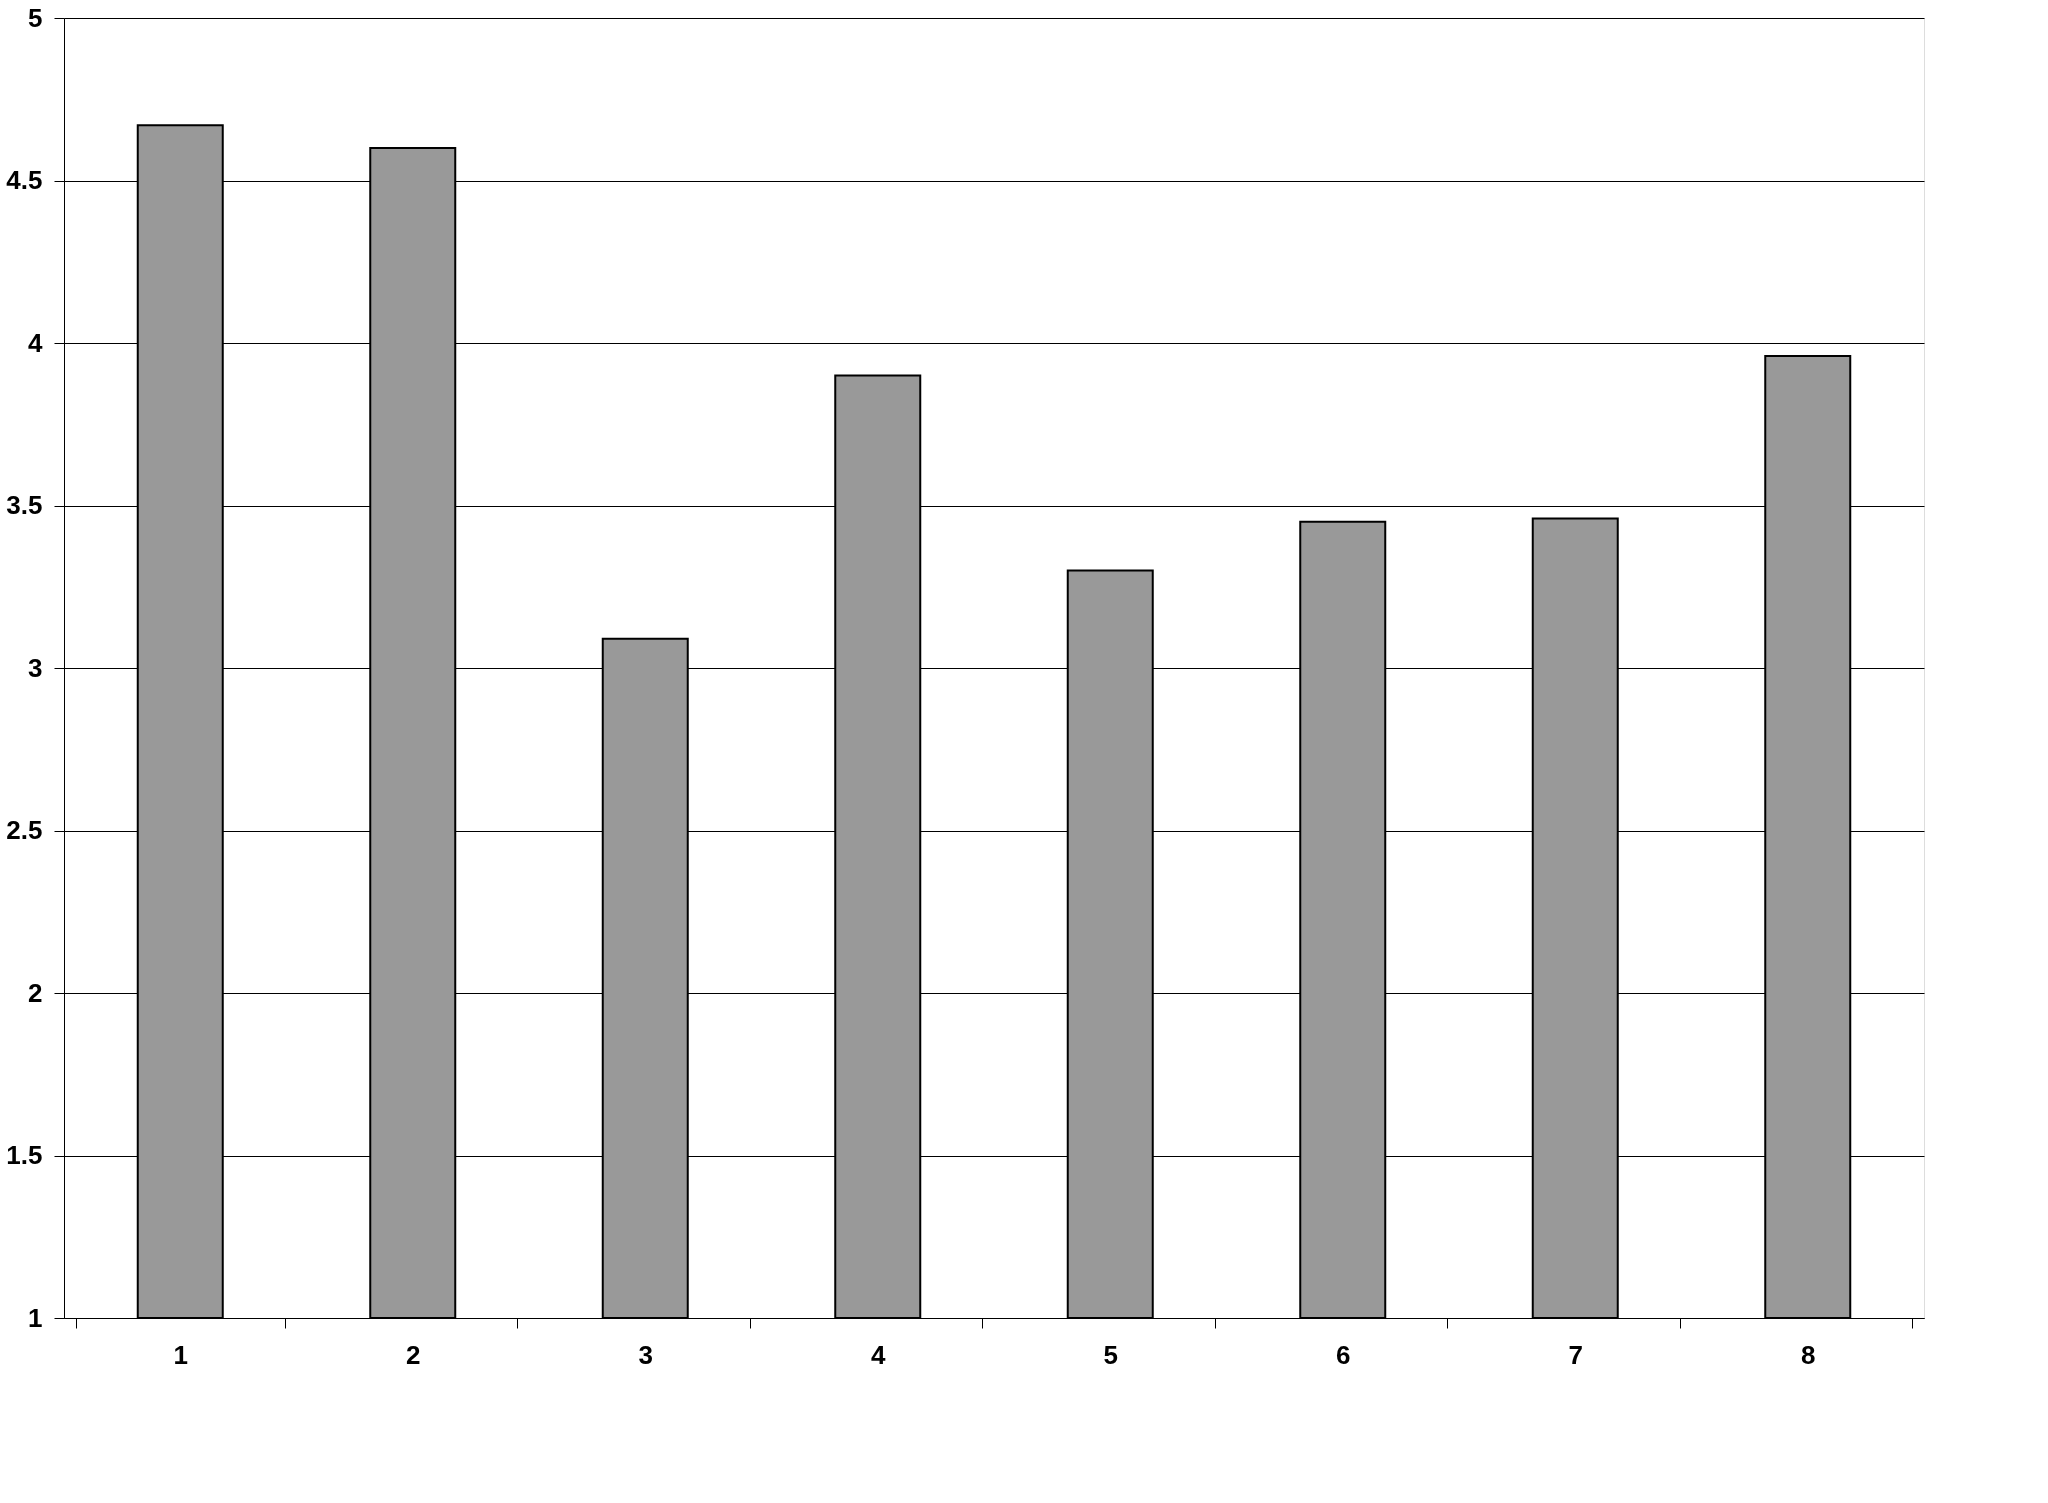 The width and height of the screenshot is (2048, 1503). I want to click on x-tick-label: 5, so click(1110, 1354).